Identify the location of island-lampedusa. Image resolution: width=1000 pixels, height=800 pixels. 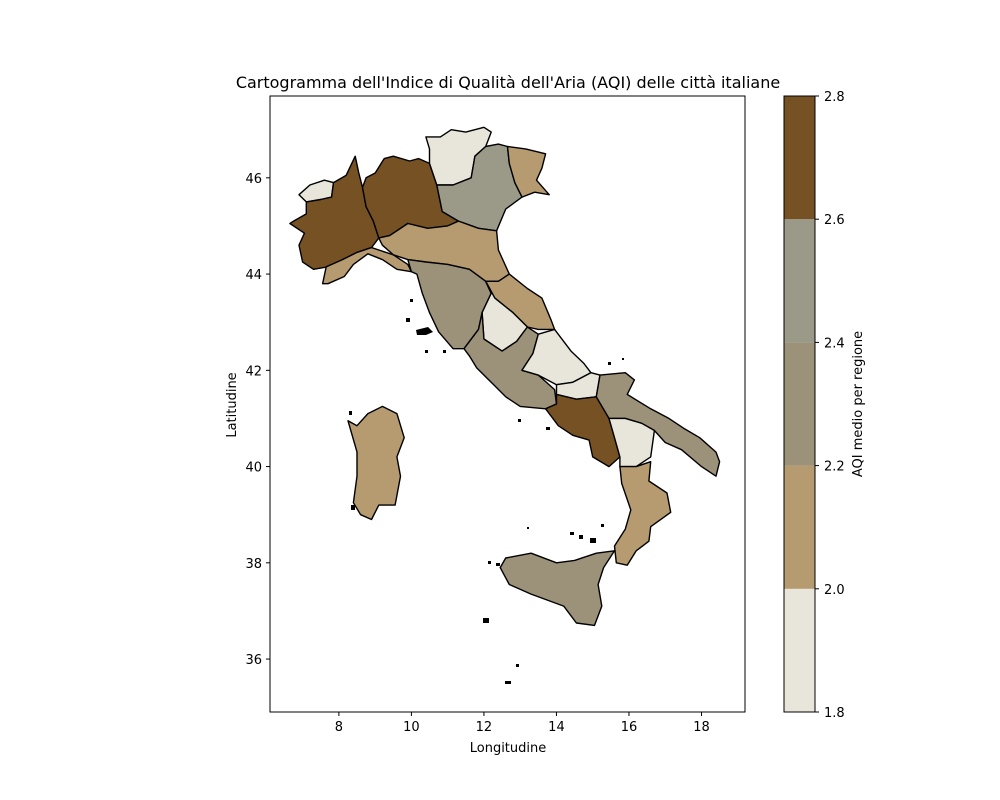
(508, 682).